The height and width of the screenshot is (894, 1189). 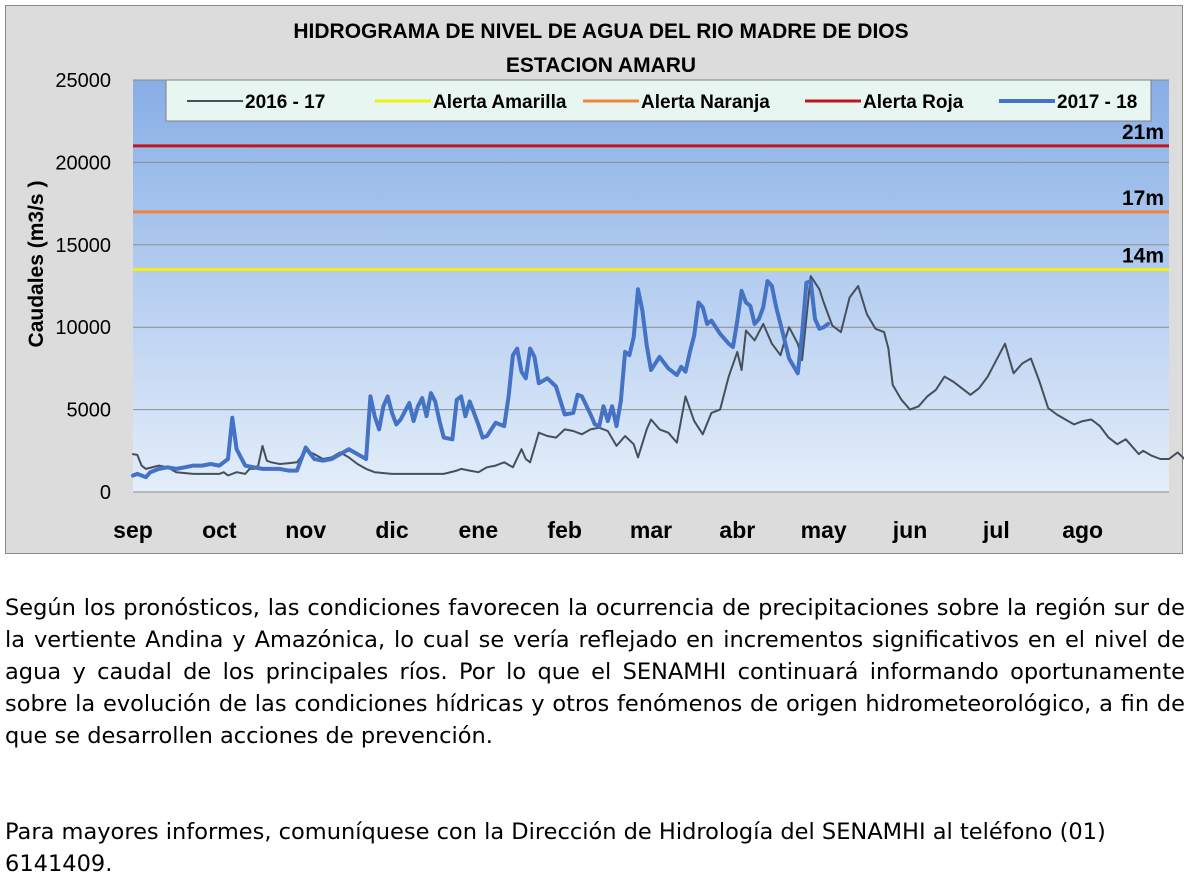 What do you see at coordinates (996, 530) in the screenshot?
I see `x-tick-label: jul` at bounding box center [996, 530].